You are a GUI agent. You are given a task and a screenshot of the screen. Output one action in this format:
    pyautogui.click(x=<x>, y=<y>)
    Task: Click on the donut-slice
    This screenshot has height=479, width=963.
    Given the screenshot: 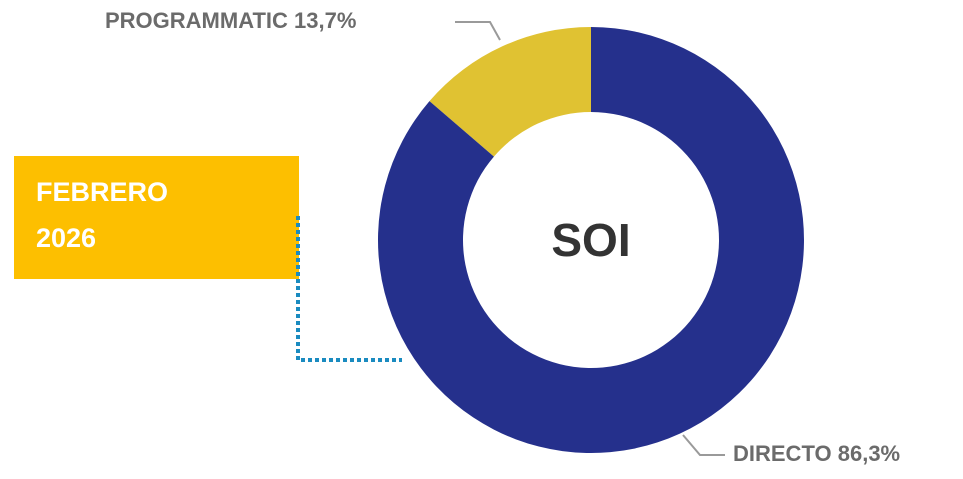 What is the action you would take?
    pyautogui.click(x=510, y=92)
    